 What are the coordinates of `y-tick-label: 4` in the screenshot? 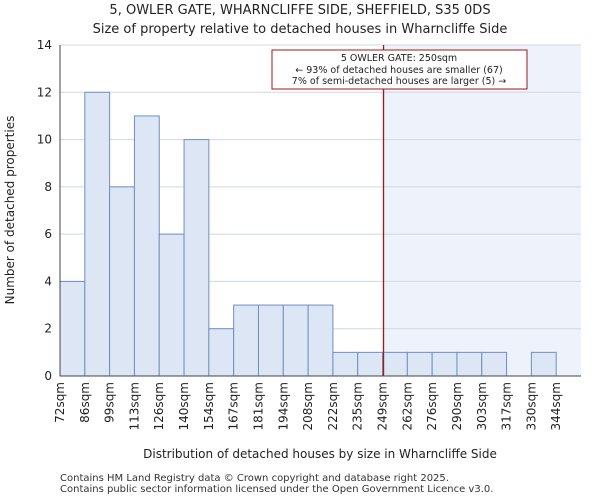 It's located at (48, 281).